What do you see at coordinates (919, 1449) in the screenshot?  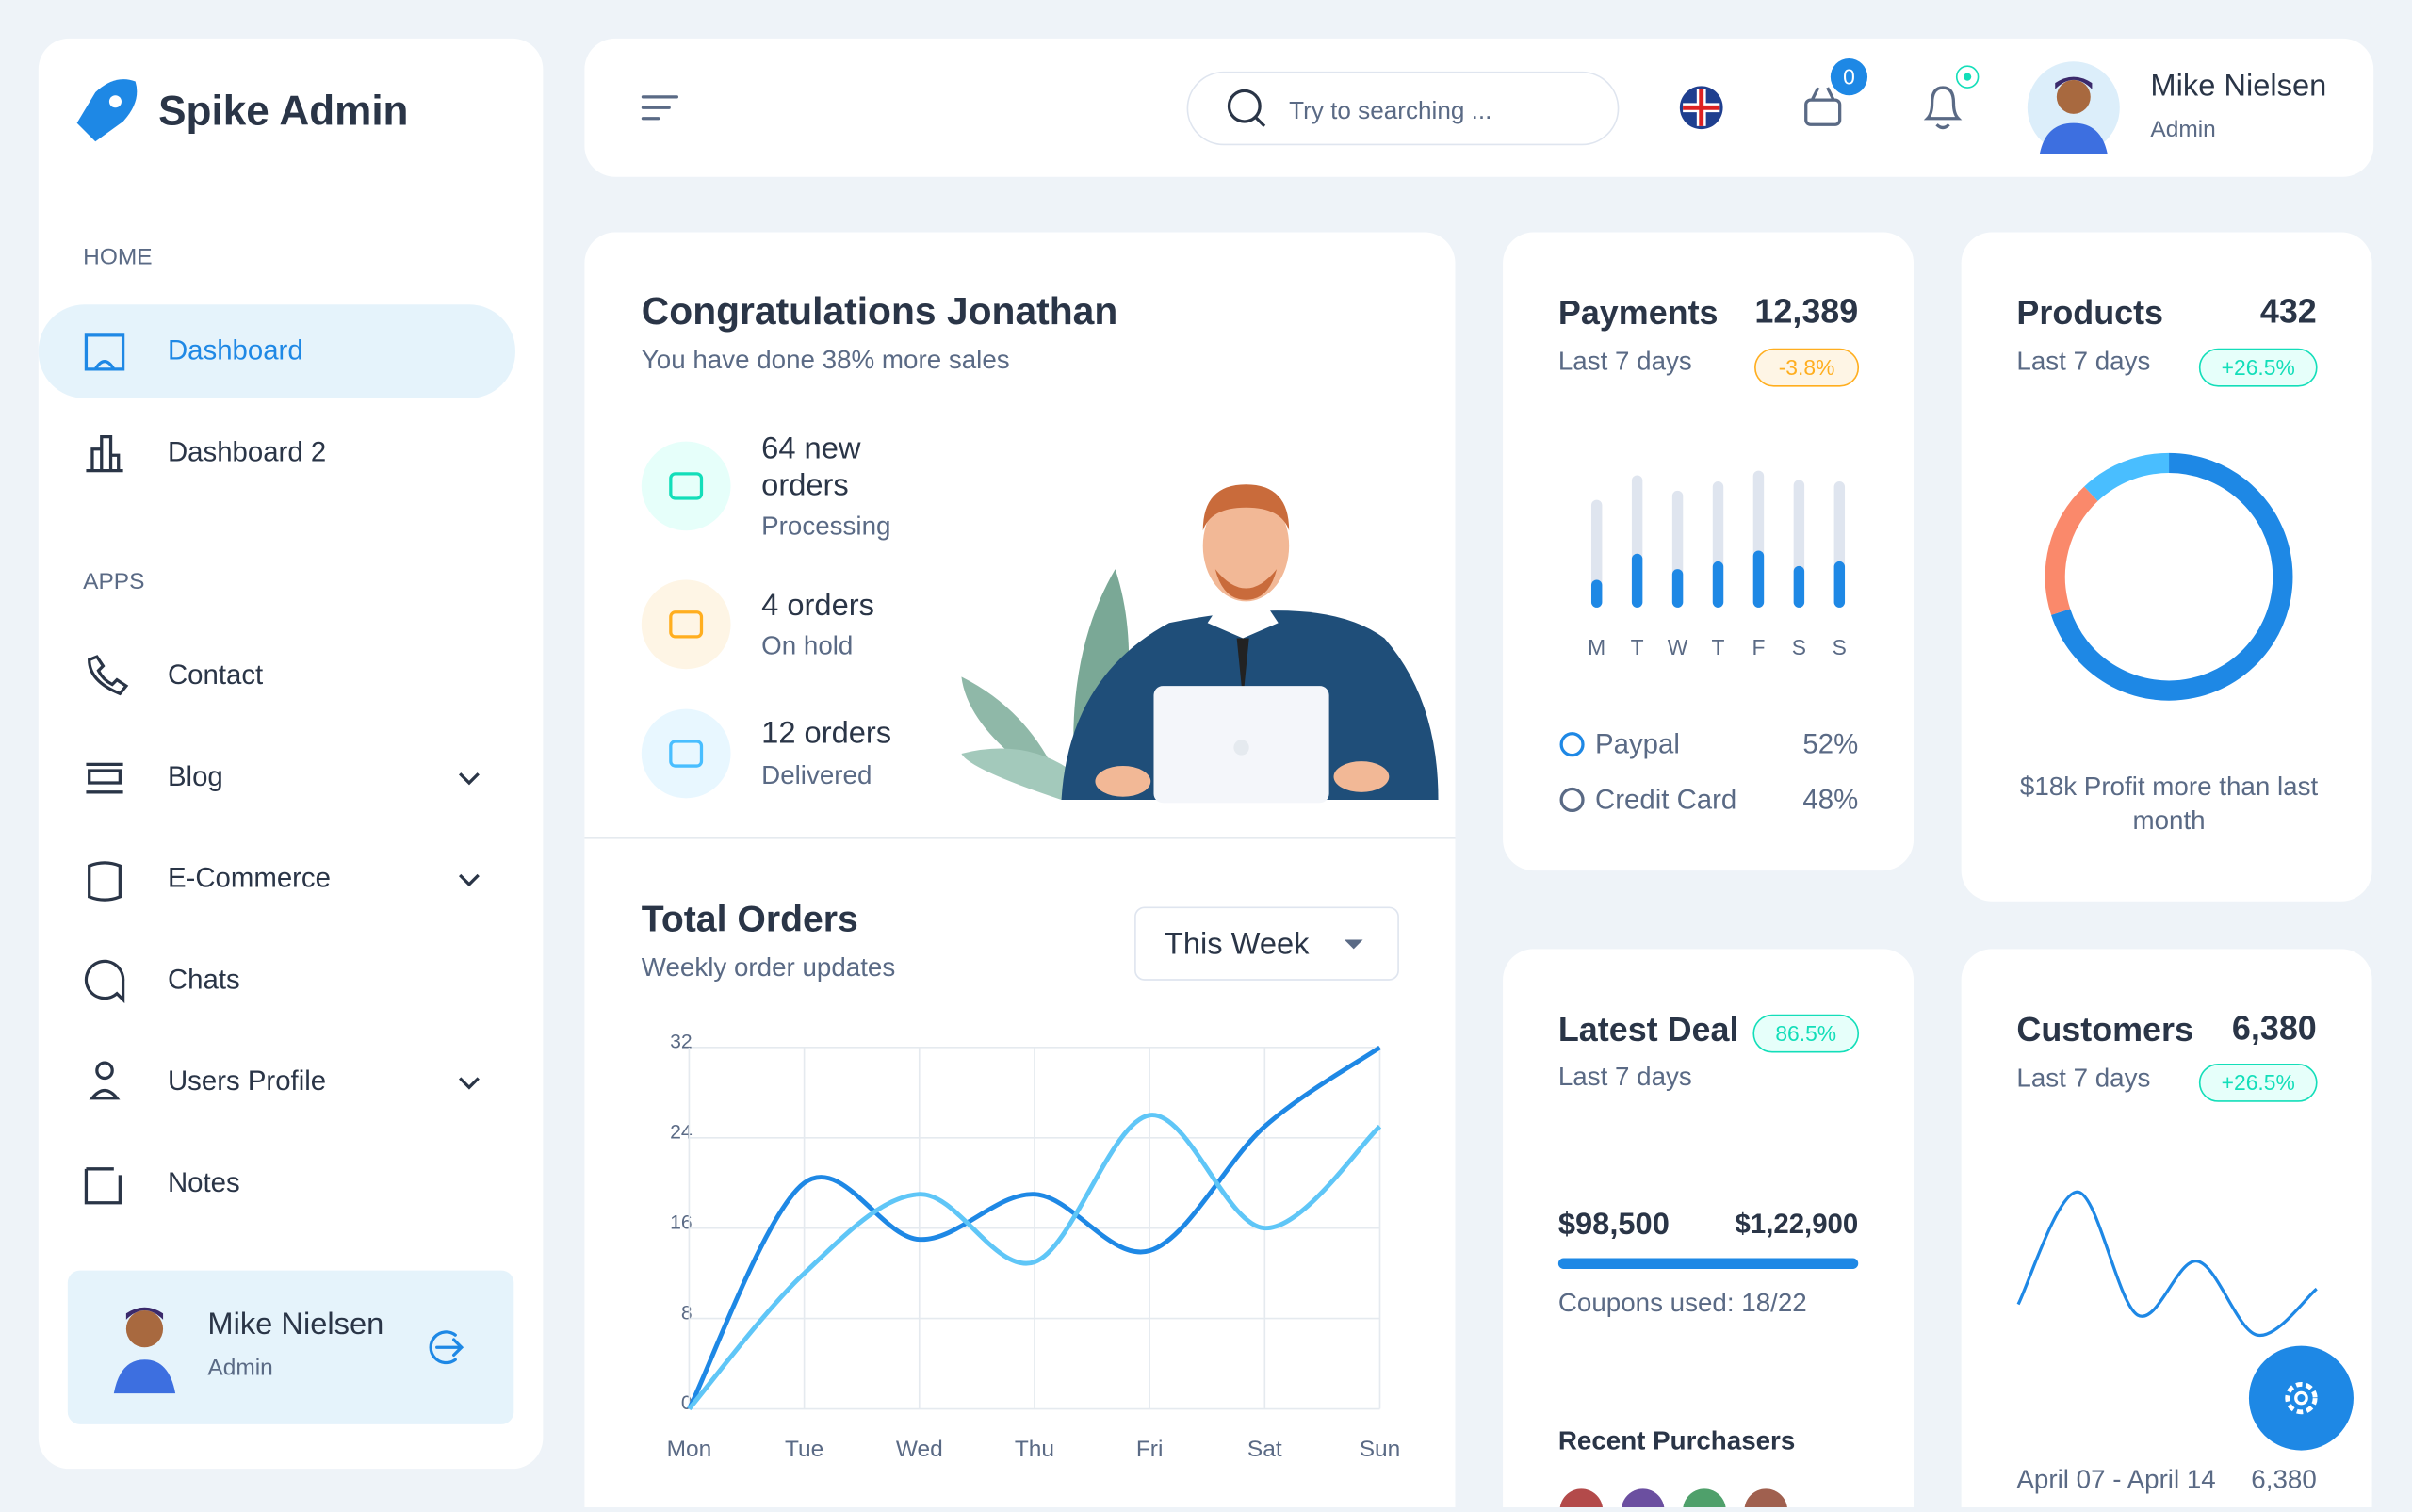 I see `x-tick-label: Wed` at bounding box center [919, 1449].